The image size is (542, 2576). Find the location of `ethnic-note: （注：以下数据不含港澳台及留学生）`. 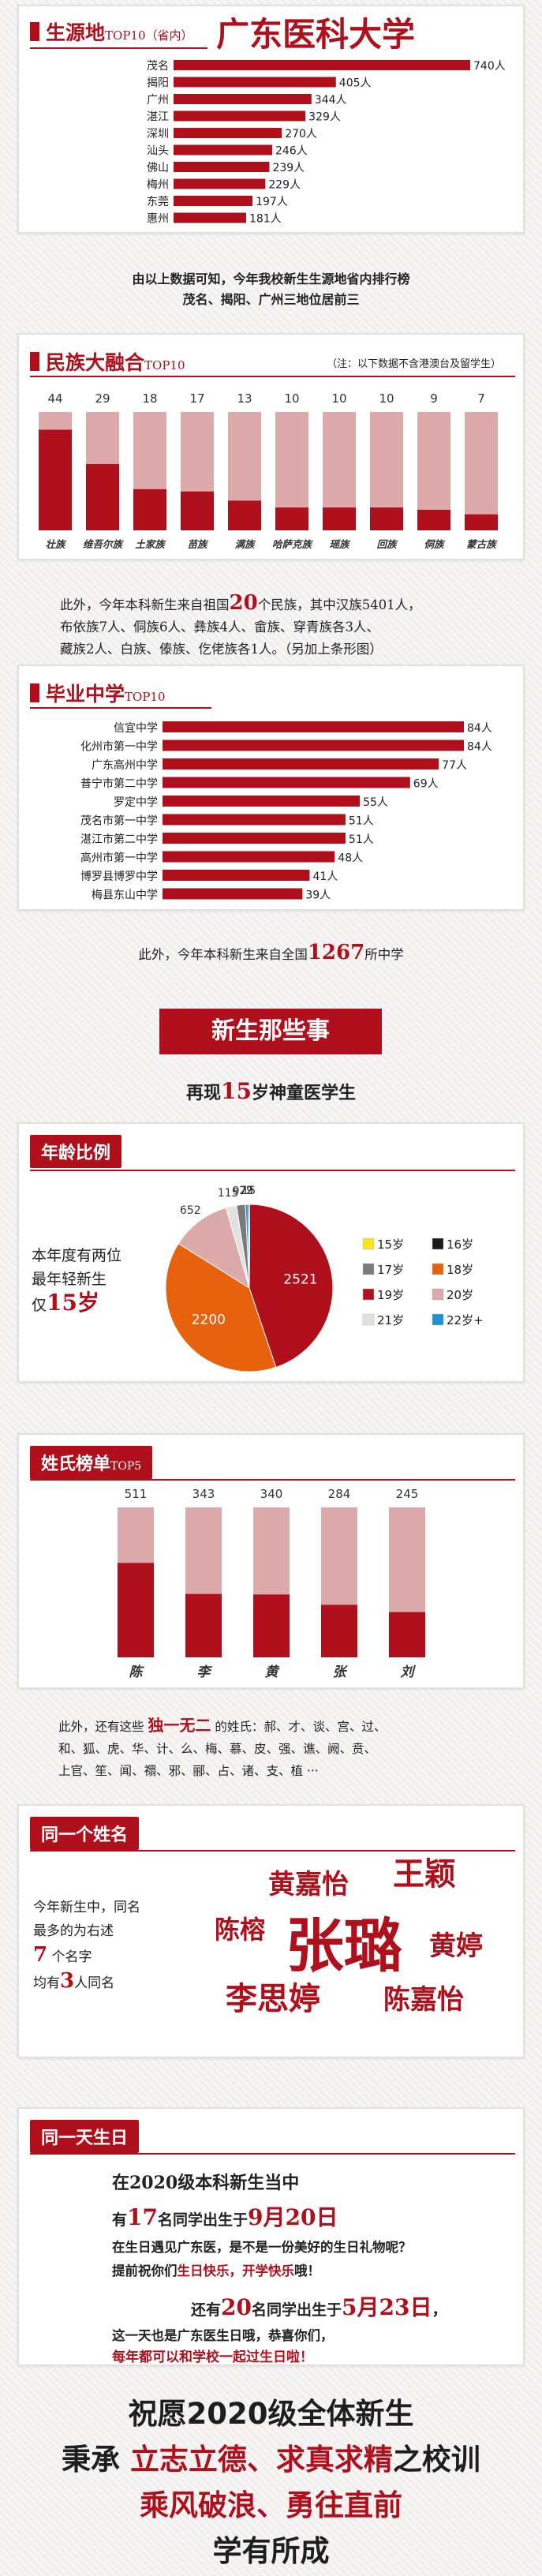

ethnic-note: （注：以下数据不含港澳台及留学生） is located at coordinates (414, 364).